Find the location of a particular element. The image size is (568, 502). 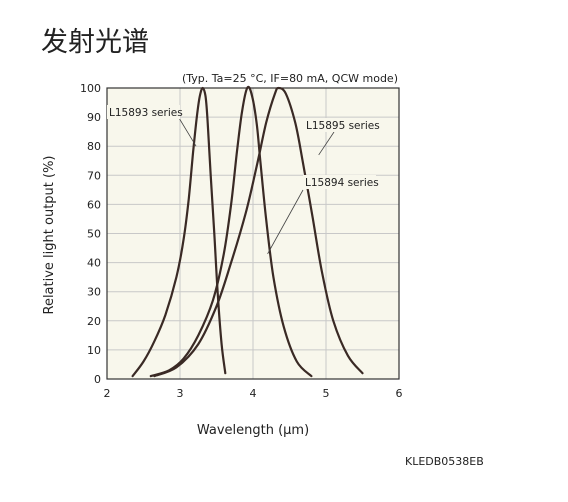

y-tick-label: 40 is located at coordinates (94, 263).